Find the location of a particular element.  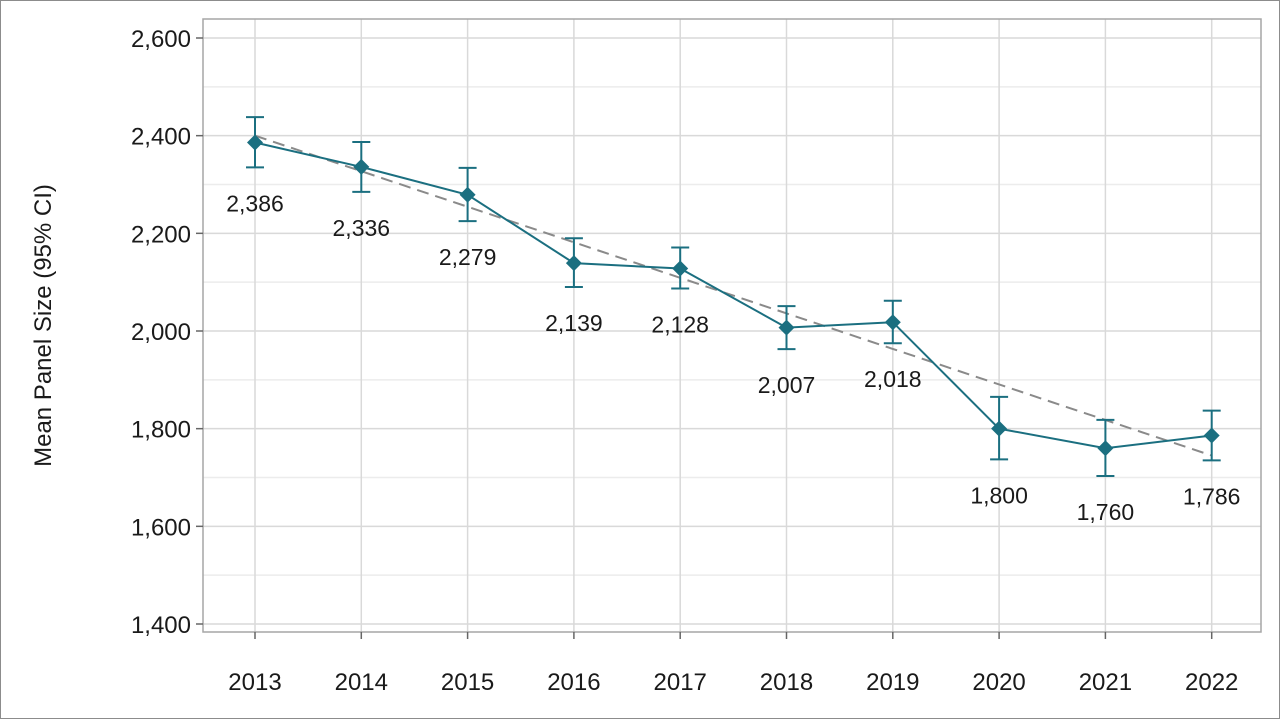

y-tick-label: 2,600 is located at coordinates (161, 39).